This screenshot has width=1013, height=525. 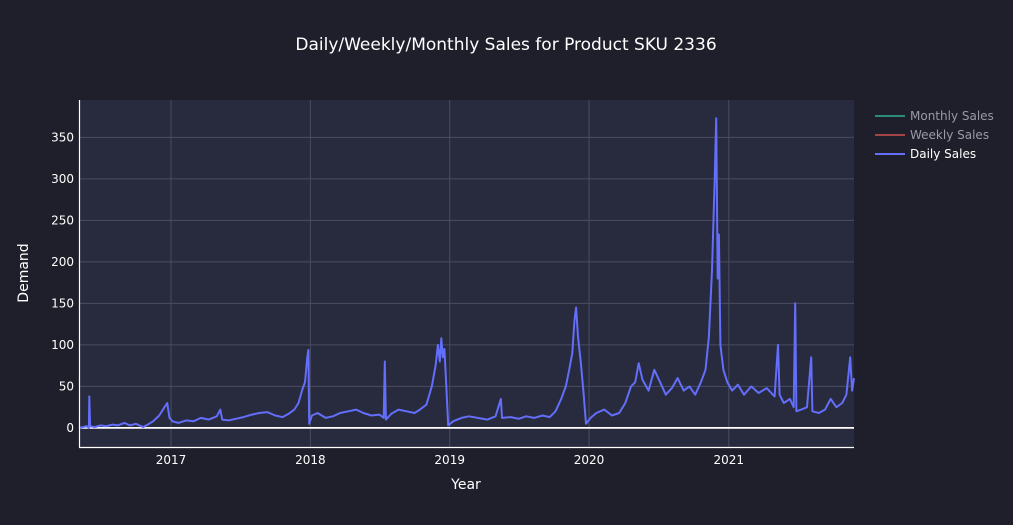 What do you see at coordinates (465, 485) in the screenshot?
I see `x-axis-title: Year` at bounding box center [465, 485].